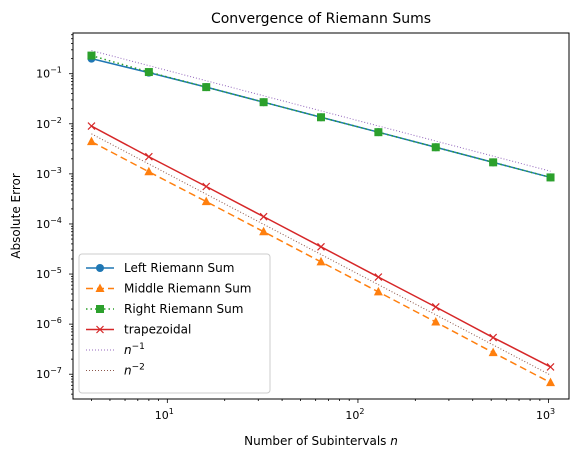 The height and width of the screenshot is (460, 578). I want to click on y-tick-label: 10⁻⁴, so click(49, 223).